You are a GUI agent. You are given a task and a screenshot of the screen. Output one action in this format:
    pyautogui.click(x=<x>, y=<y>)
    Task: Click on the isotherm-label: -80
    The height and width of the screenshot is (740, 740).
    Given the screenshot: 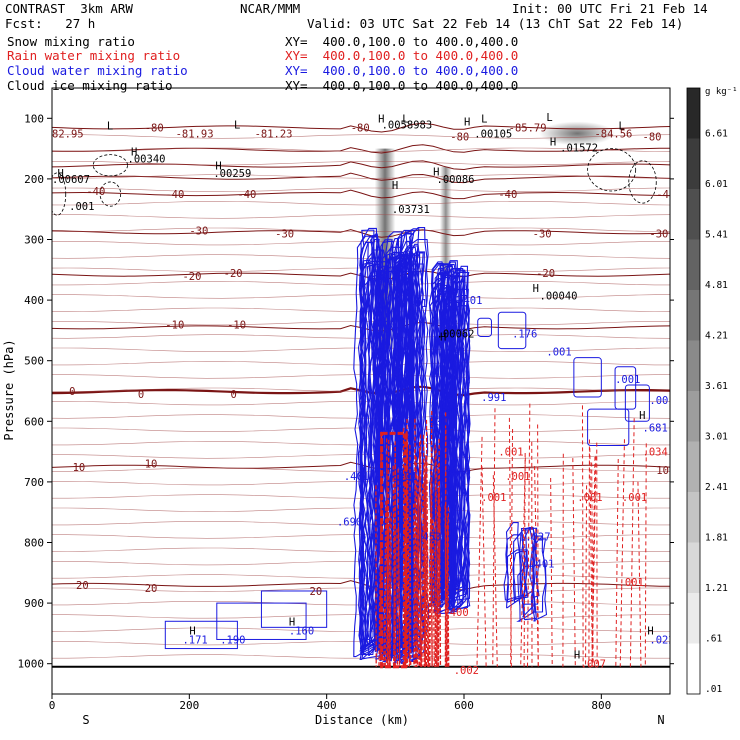 What is the action you would take?
    pyautogui.click(x=459, y=137)
    